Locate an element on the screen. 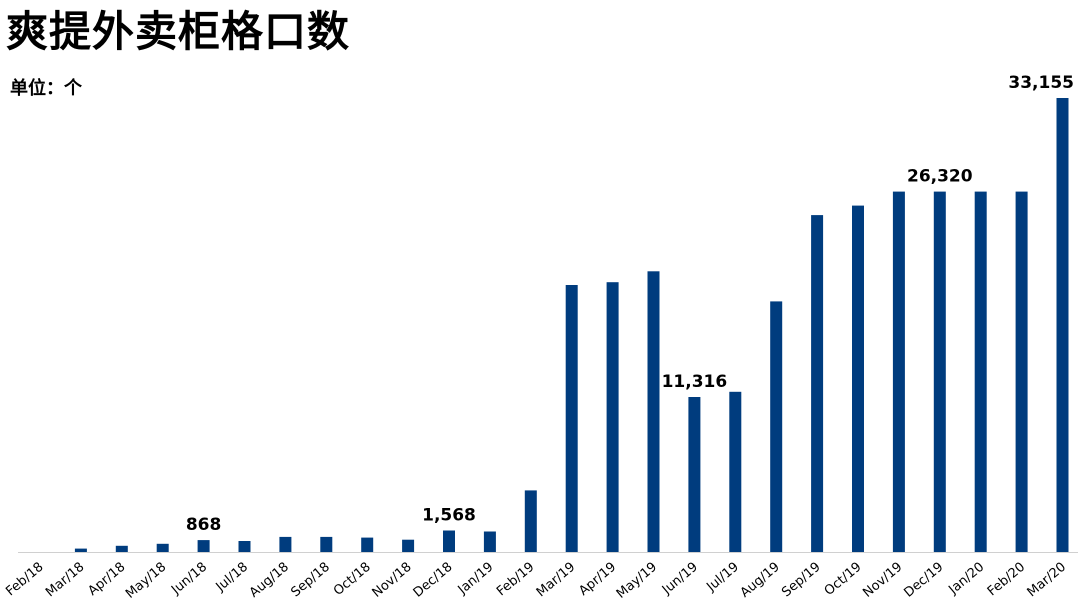 This screenshot has height=614, width=1080. unit-label: 单位：个 is located at coordinates (46, 88).